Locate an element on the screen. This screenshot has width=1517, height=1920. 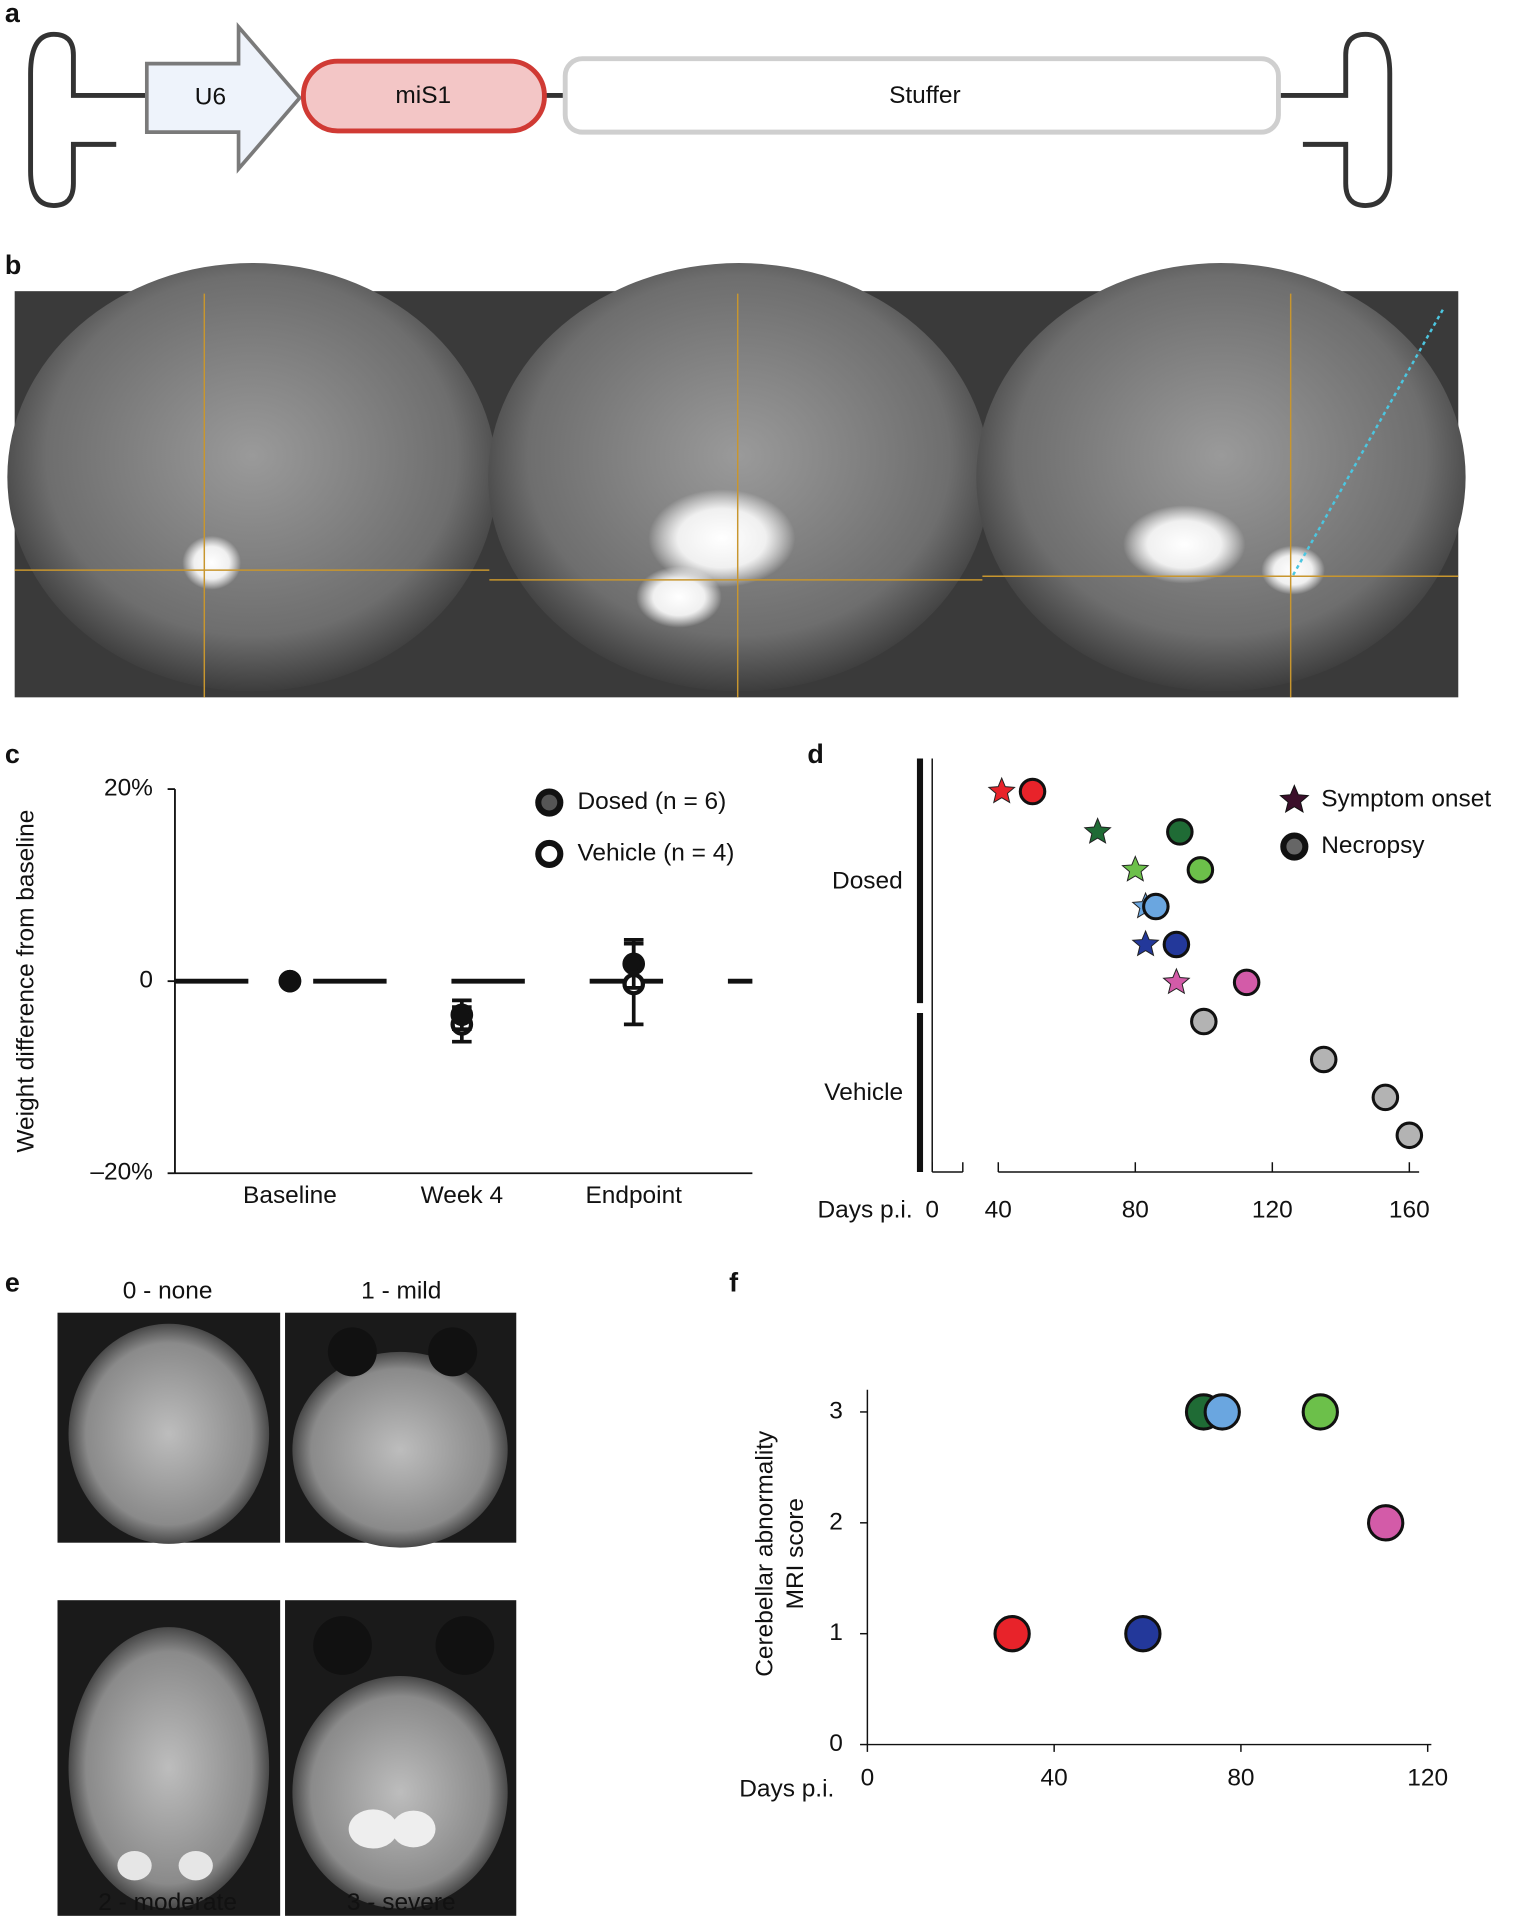
panel-label: b is located at coordinates (13, 265).